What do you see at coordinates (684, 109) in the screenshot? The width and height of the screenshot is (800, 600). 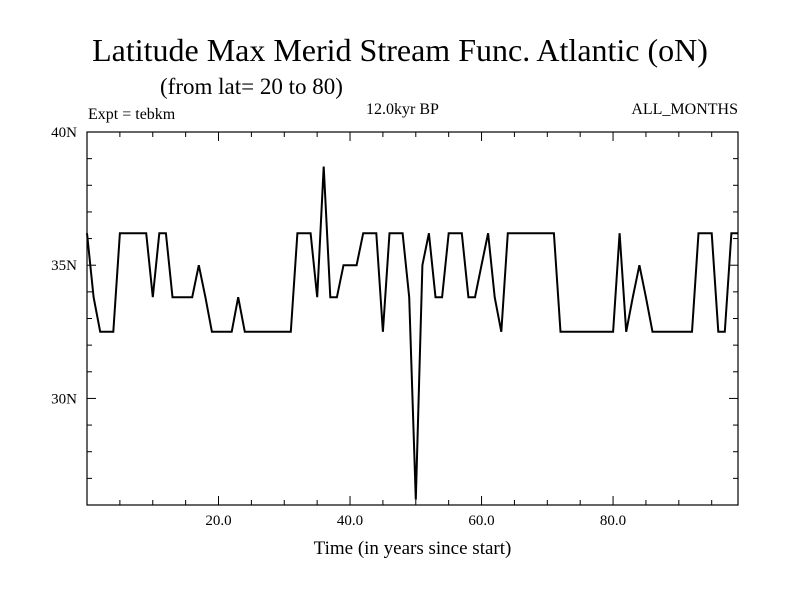 I see `months-label: ALL_MONTHS` at bounding box center [684, 109].